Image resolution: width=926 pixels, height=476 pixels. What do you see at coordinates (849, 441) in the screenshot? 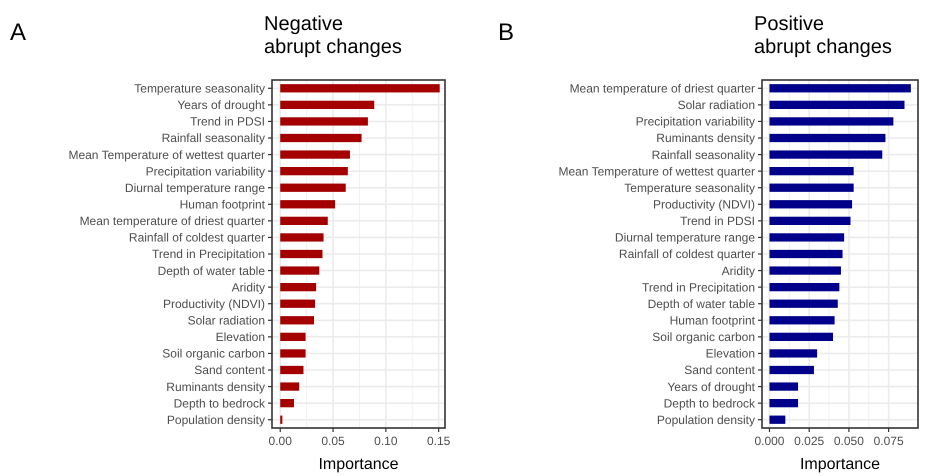
I see `x-tick-label: 0.050` at bounding box center [849, 441].